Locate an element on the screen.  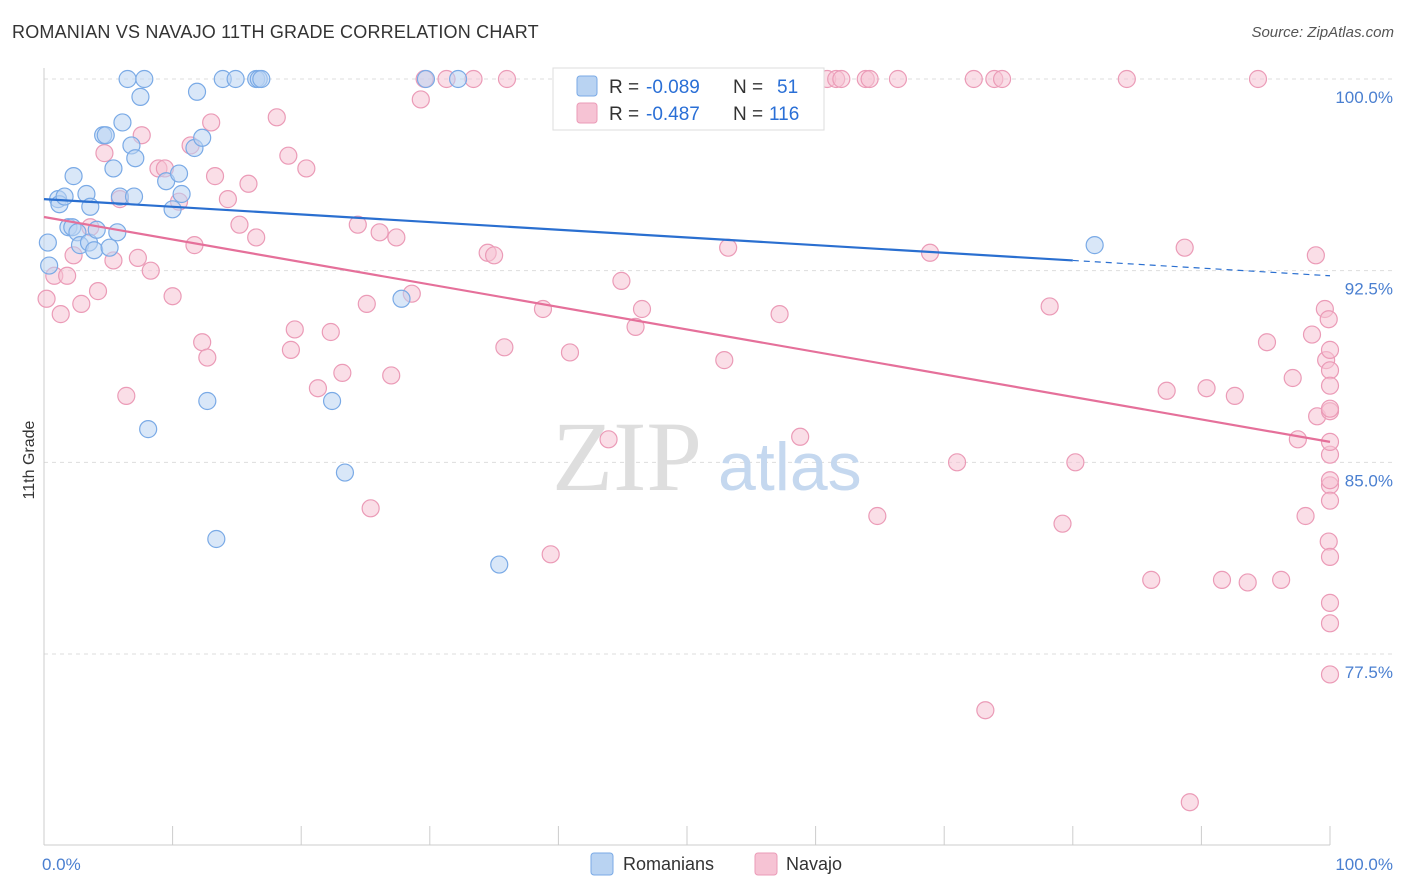
legend-r-value-romanians: -0.089 is located at coordinates (673, 87).